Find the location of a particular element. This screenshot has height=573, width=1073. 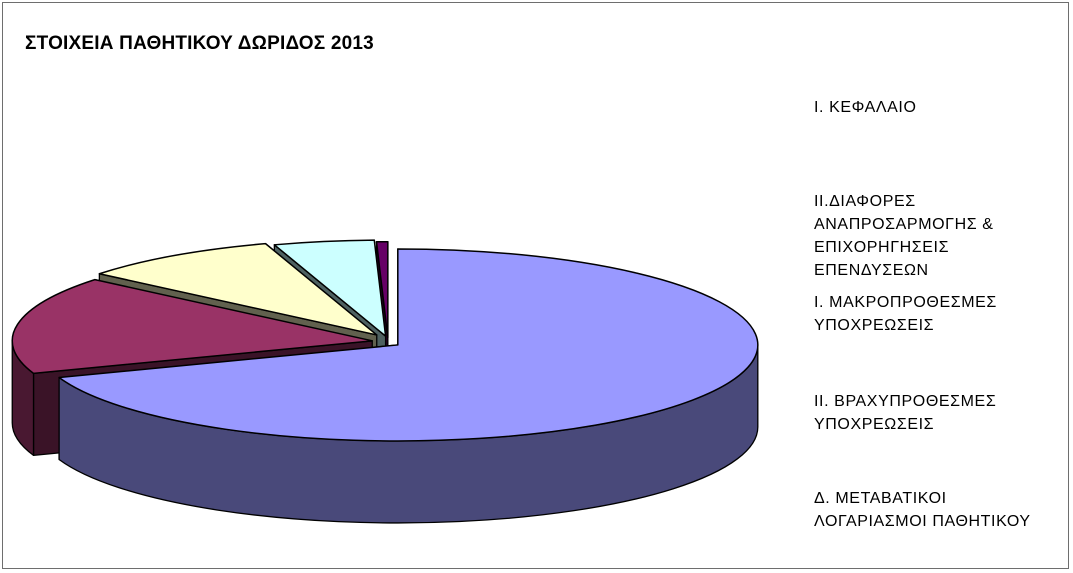

legend-item-5: Δ. ΜΕΤΑΒΑΤΙΚΟΙ ΛΟΓΑΡΙΑΣΜΟΙ ΠΑΘΗΤΙΚΟΥ is located at coordinates (922, 510).